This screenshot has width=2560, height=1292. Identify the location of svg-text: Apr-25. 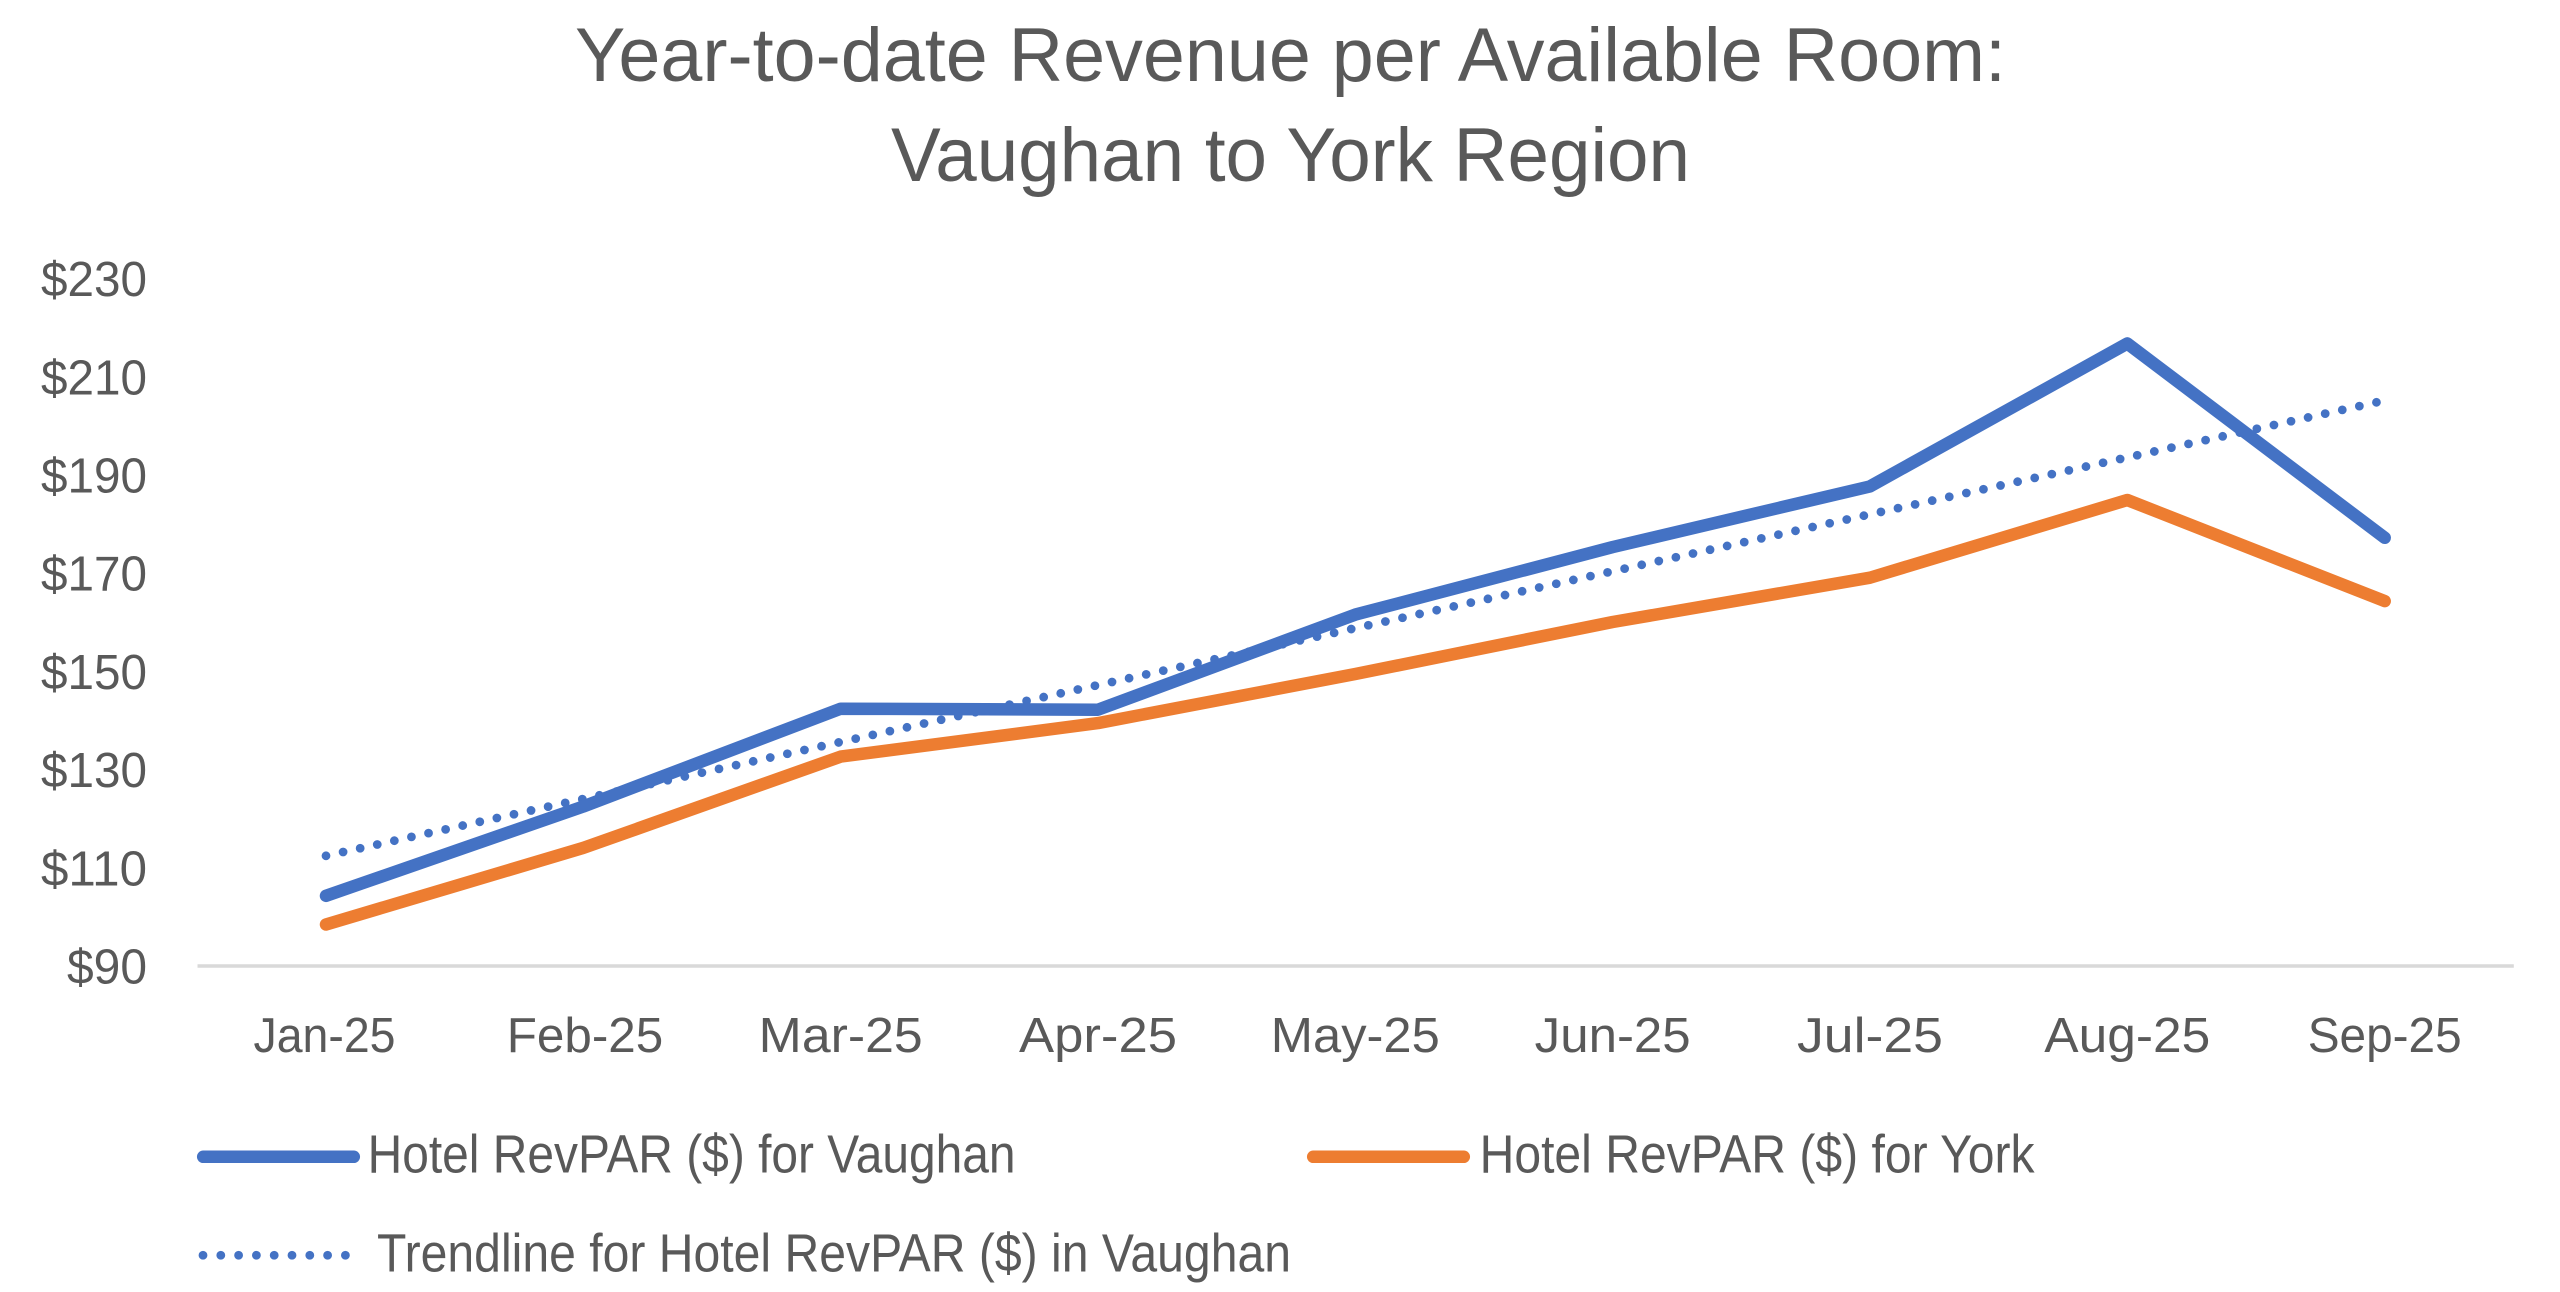
(1098, 1036).